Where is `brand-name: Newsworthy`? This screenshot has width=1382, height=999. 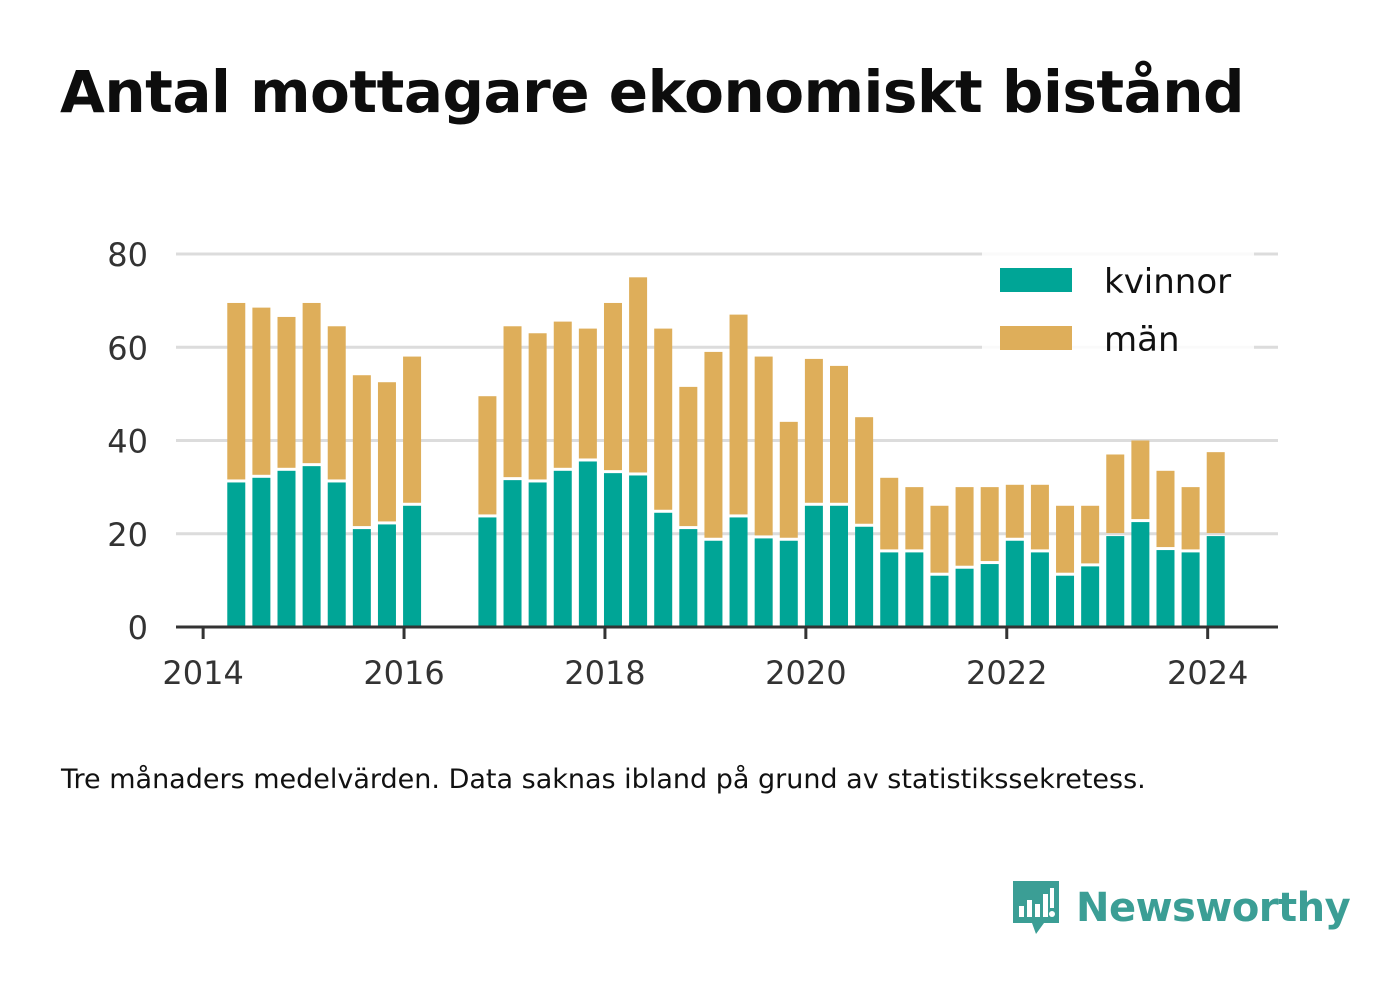
brand-name: Newsworthy is located at coordinates (1213, 908).